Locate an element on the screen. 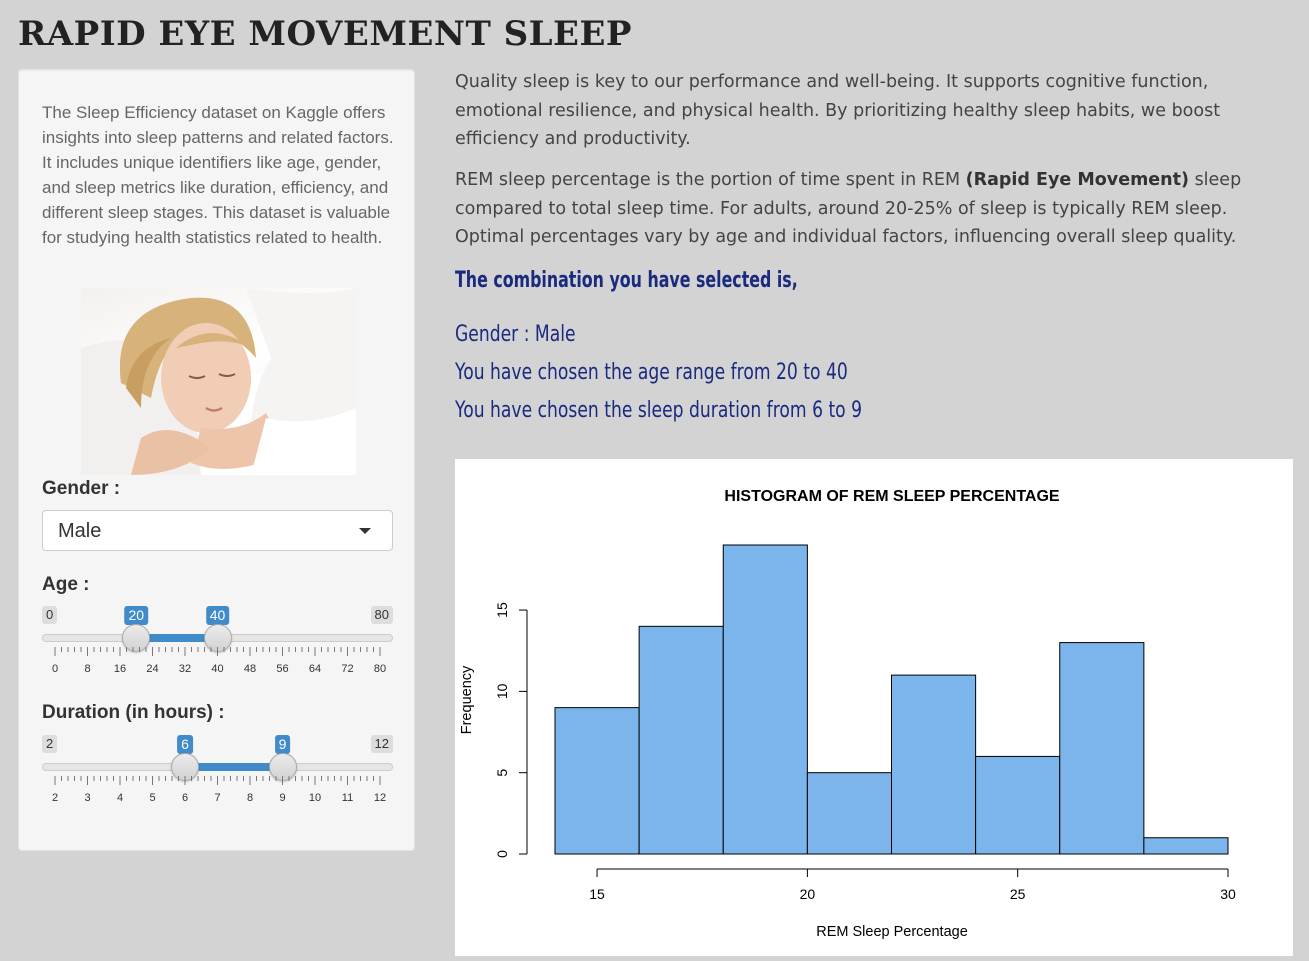 Image resolution: width=1309 pixels, height=961 pixels. x-tick-label: 15 is located at coordinates (597, 894).